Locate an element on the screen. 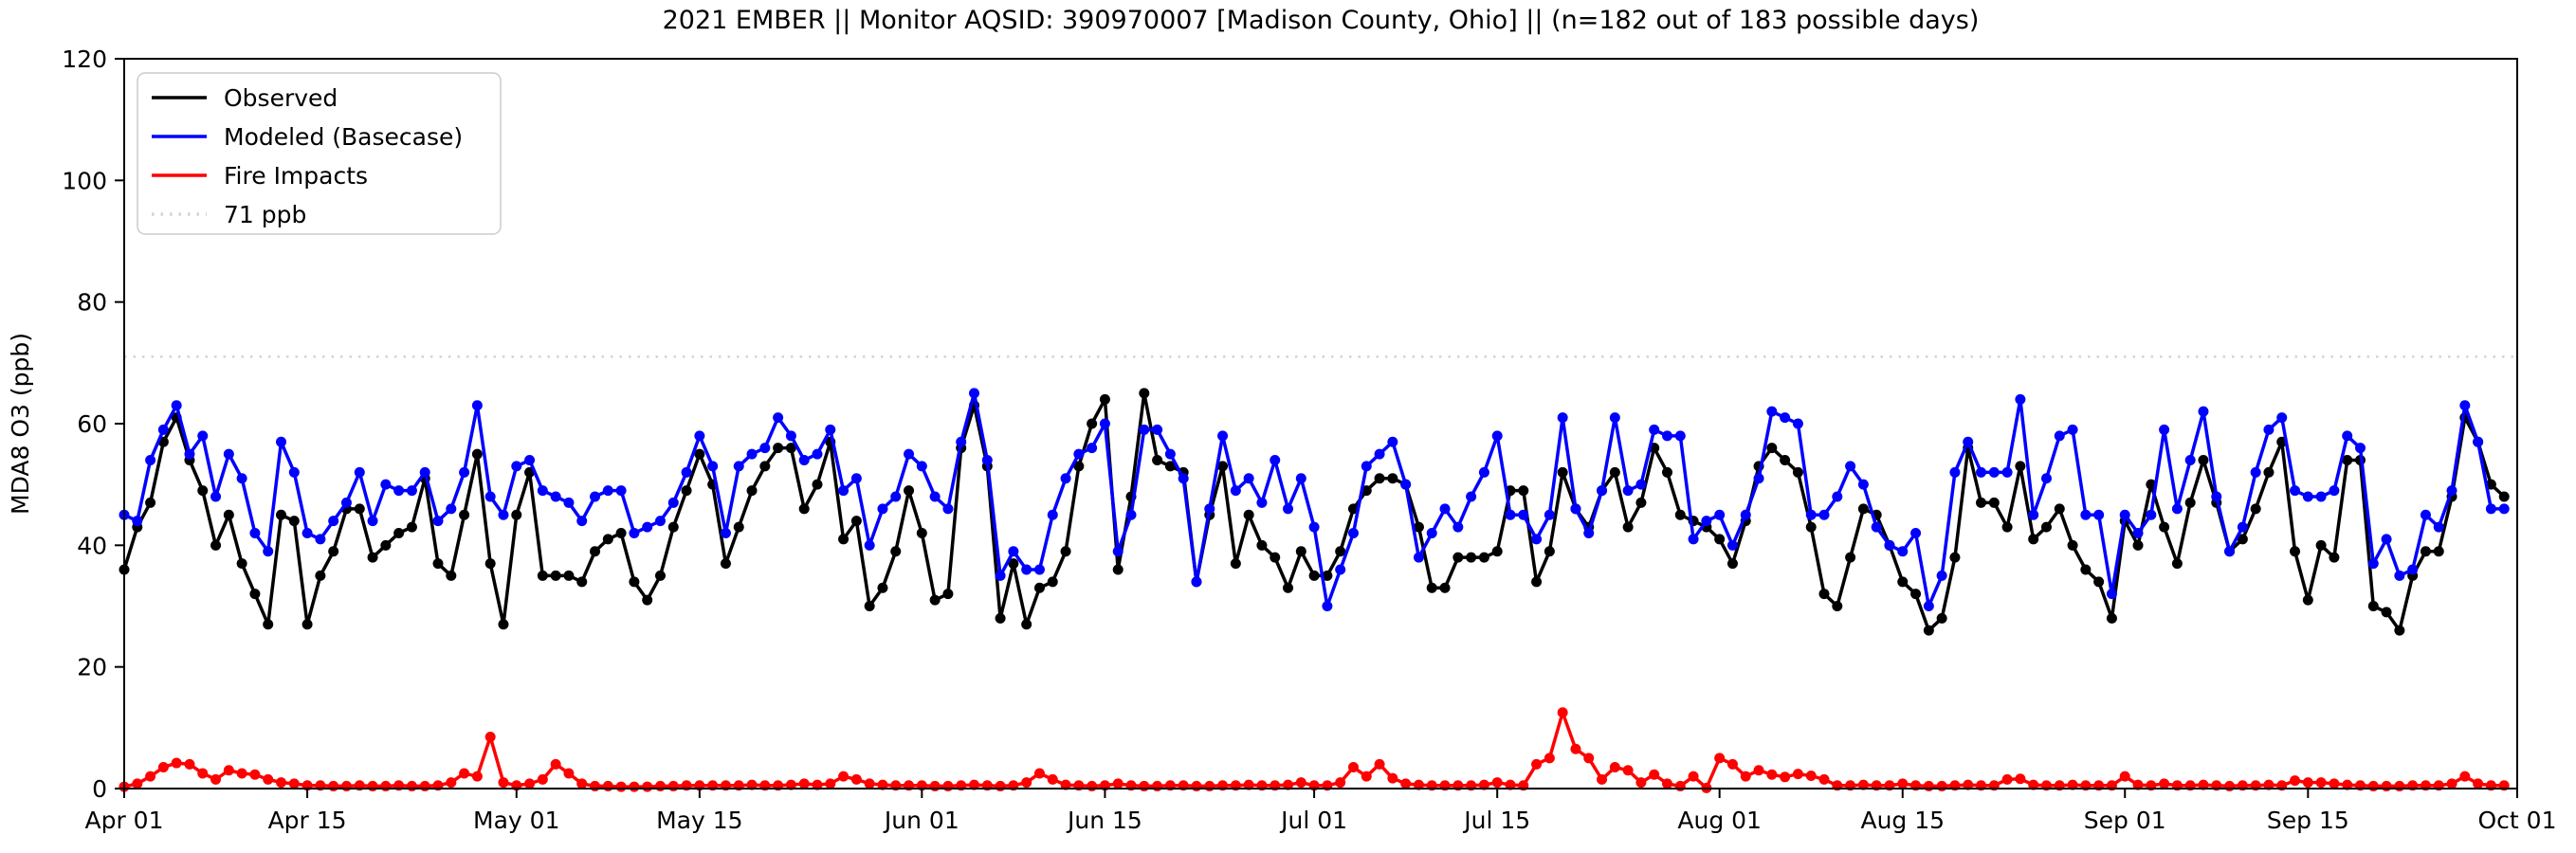  y-axis-label: MDA8 O3 (ppb) is located at coordinates (20, 424).